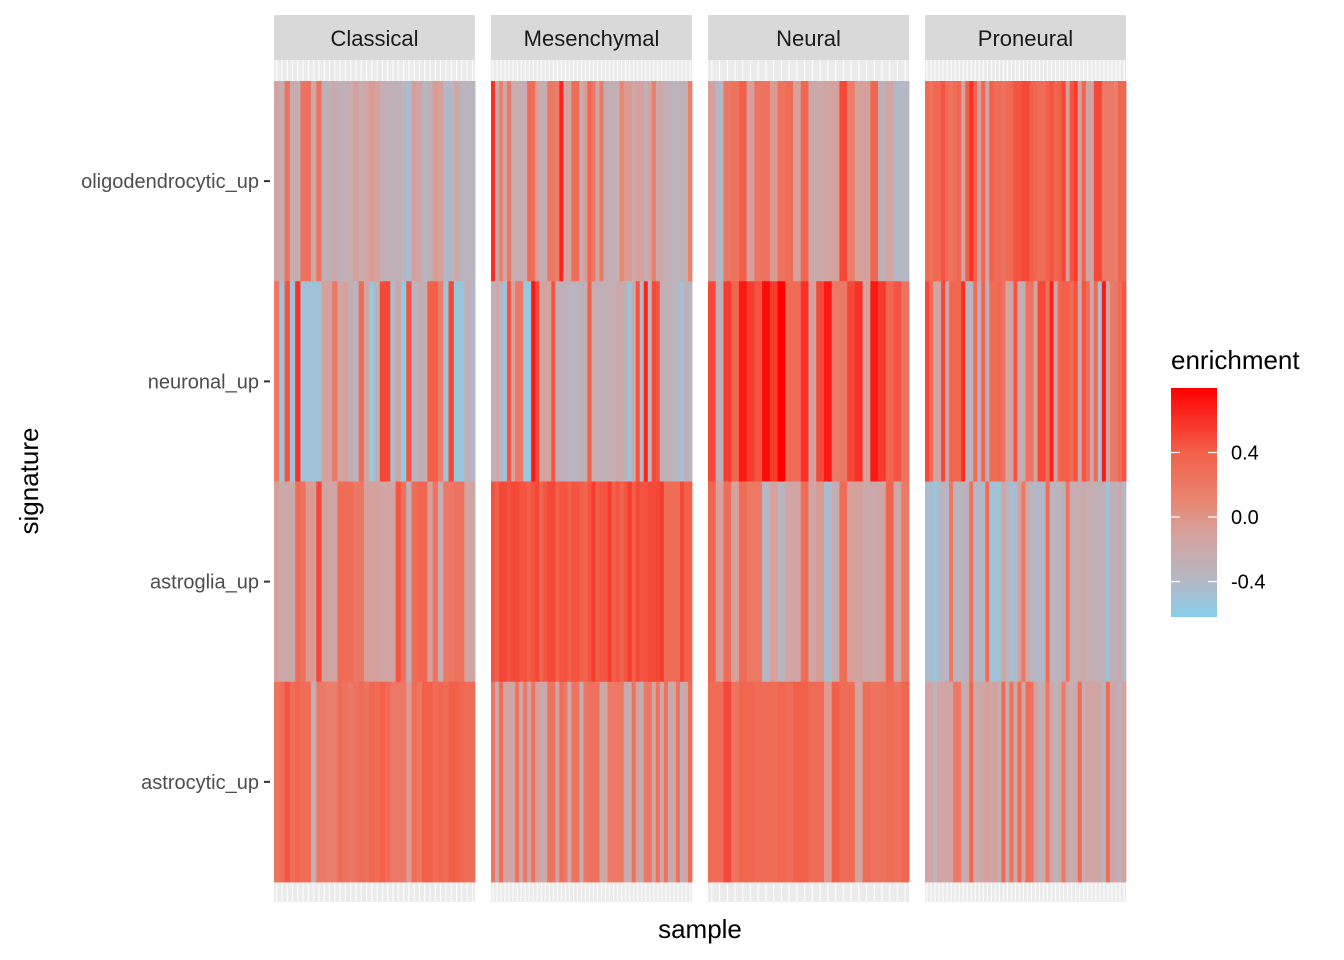 Image resolution: width=1344 pixels, height=960 pixels. What do you see at coordinates (1245, 454) in the screenshot?
I see `legend-tick-label: 0.4` at bounding box center [1245, 454].